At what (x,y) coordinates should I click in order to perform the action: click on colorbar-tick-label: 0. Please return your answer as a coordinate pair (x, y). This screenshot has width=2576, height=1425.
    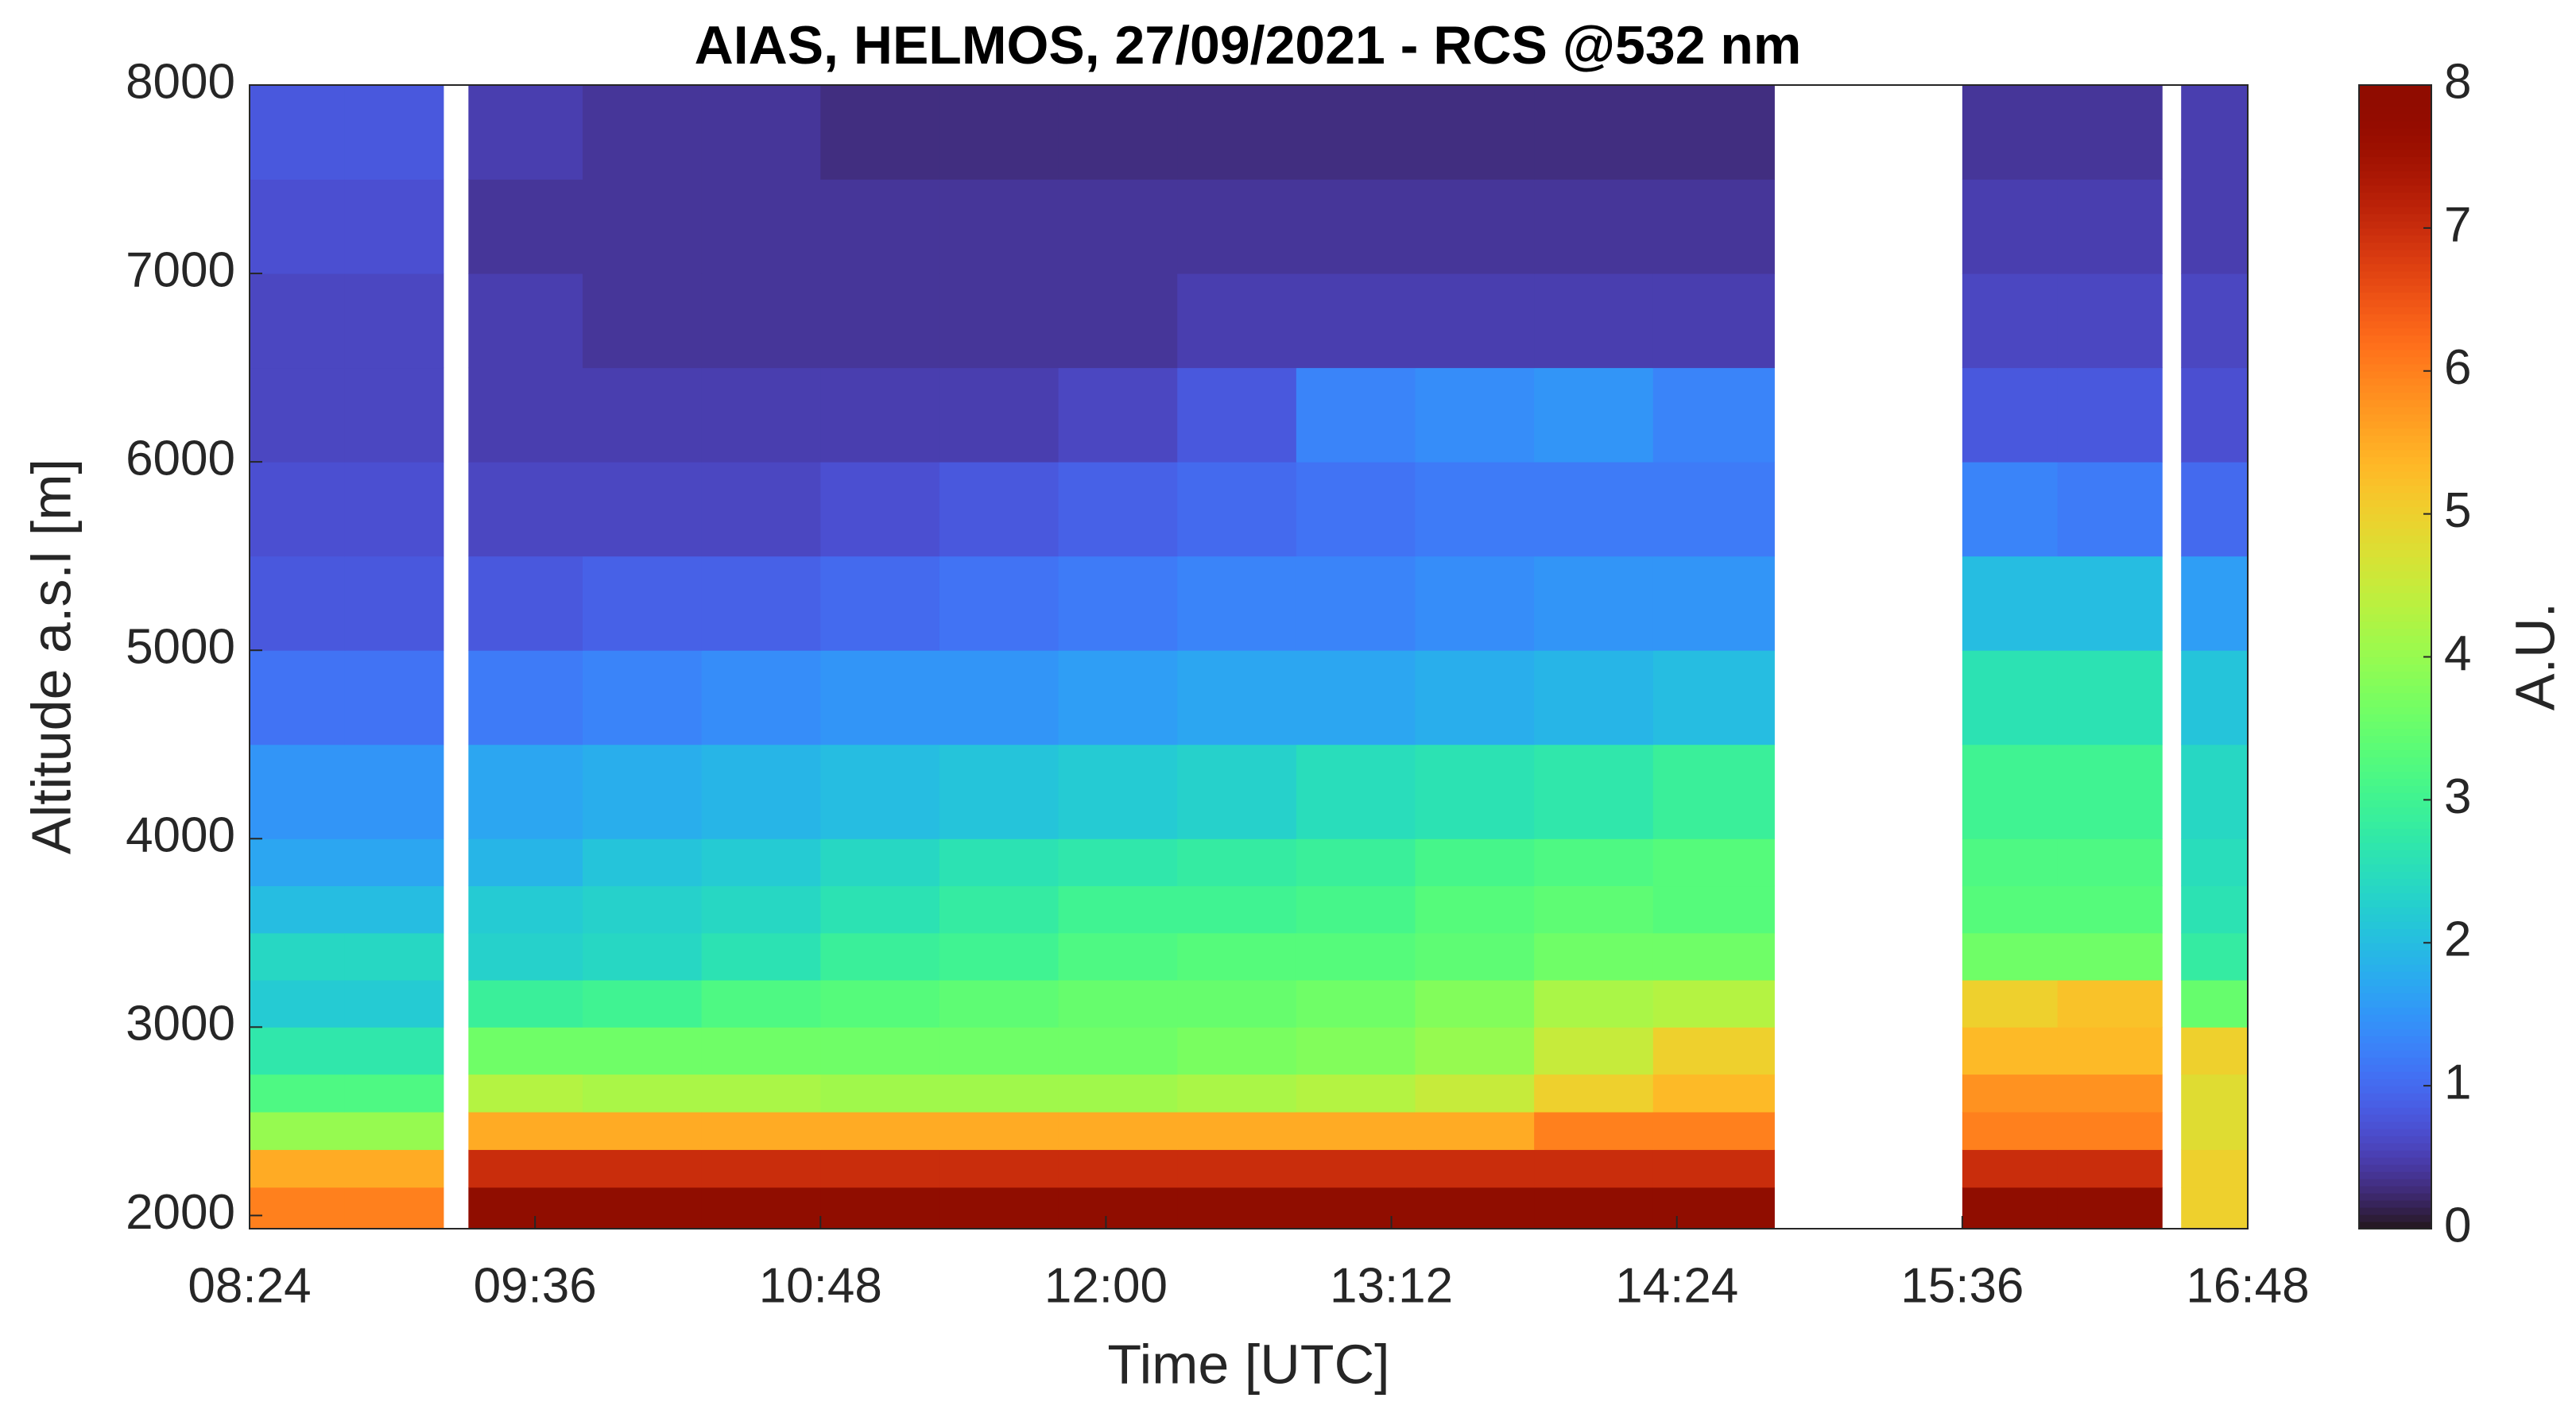
    Looking at the image, I should click on (2457, 1225).